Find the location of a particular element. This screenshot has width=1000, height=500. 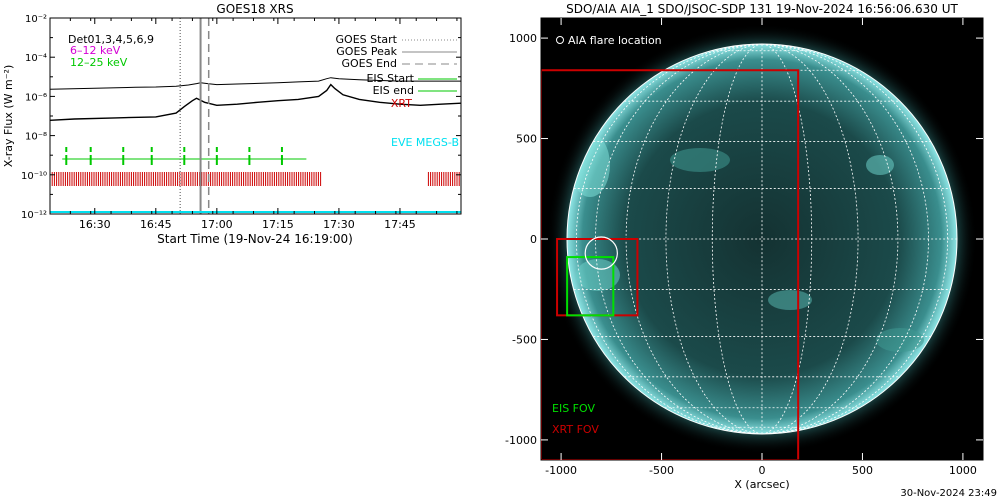

left-chart-title: GOES18 XRS is located at coordinates (254, 9).